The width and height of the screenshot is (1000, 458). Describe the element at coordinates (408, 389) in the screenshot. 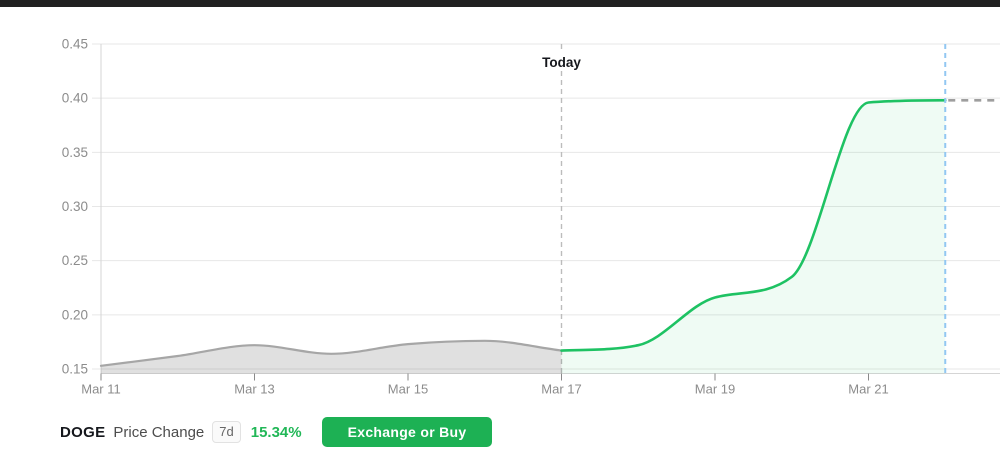

I see `x-tick-label: Mar 15` at that location.